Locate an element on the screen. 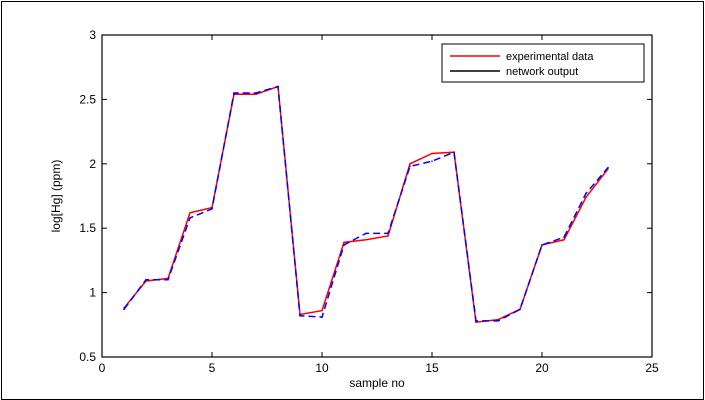 The width and height of the screenshot is (705, 400). legend-label-network: network output is located at coordinates (542, 72).